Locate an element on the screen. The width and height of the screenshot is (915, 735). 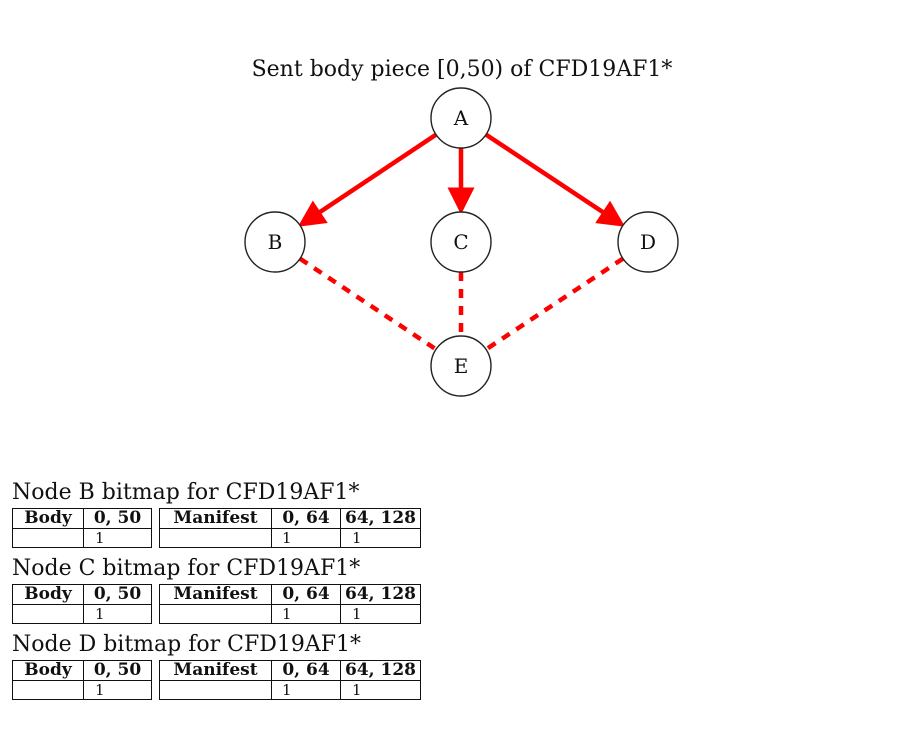
bitmap-table-node-c: Body 0, 50 1 Manifest 0, 64 64, 128 1 1 is located at coordinates (216, 604).